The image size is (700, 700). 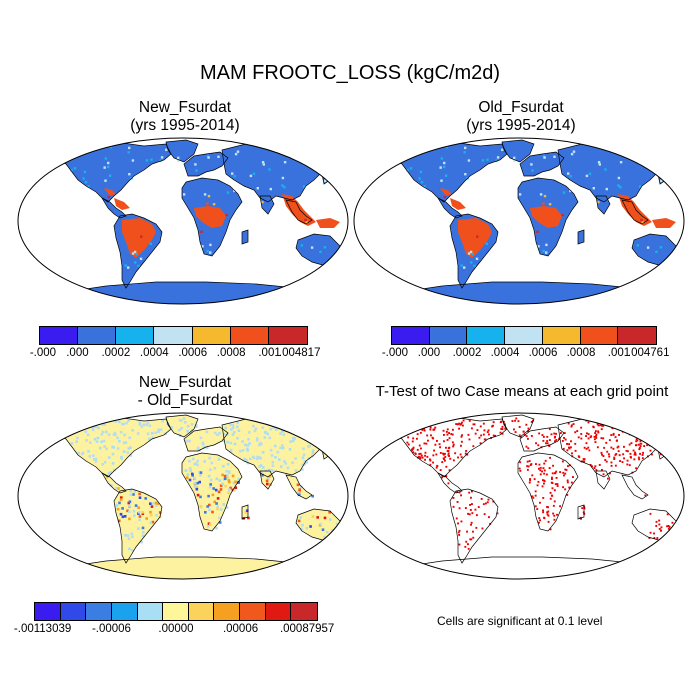 What do you see at coordinates (182, 151) in the screenshot?
I see `land-greenland` at bounding box center [182, 151].